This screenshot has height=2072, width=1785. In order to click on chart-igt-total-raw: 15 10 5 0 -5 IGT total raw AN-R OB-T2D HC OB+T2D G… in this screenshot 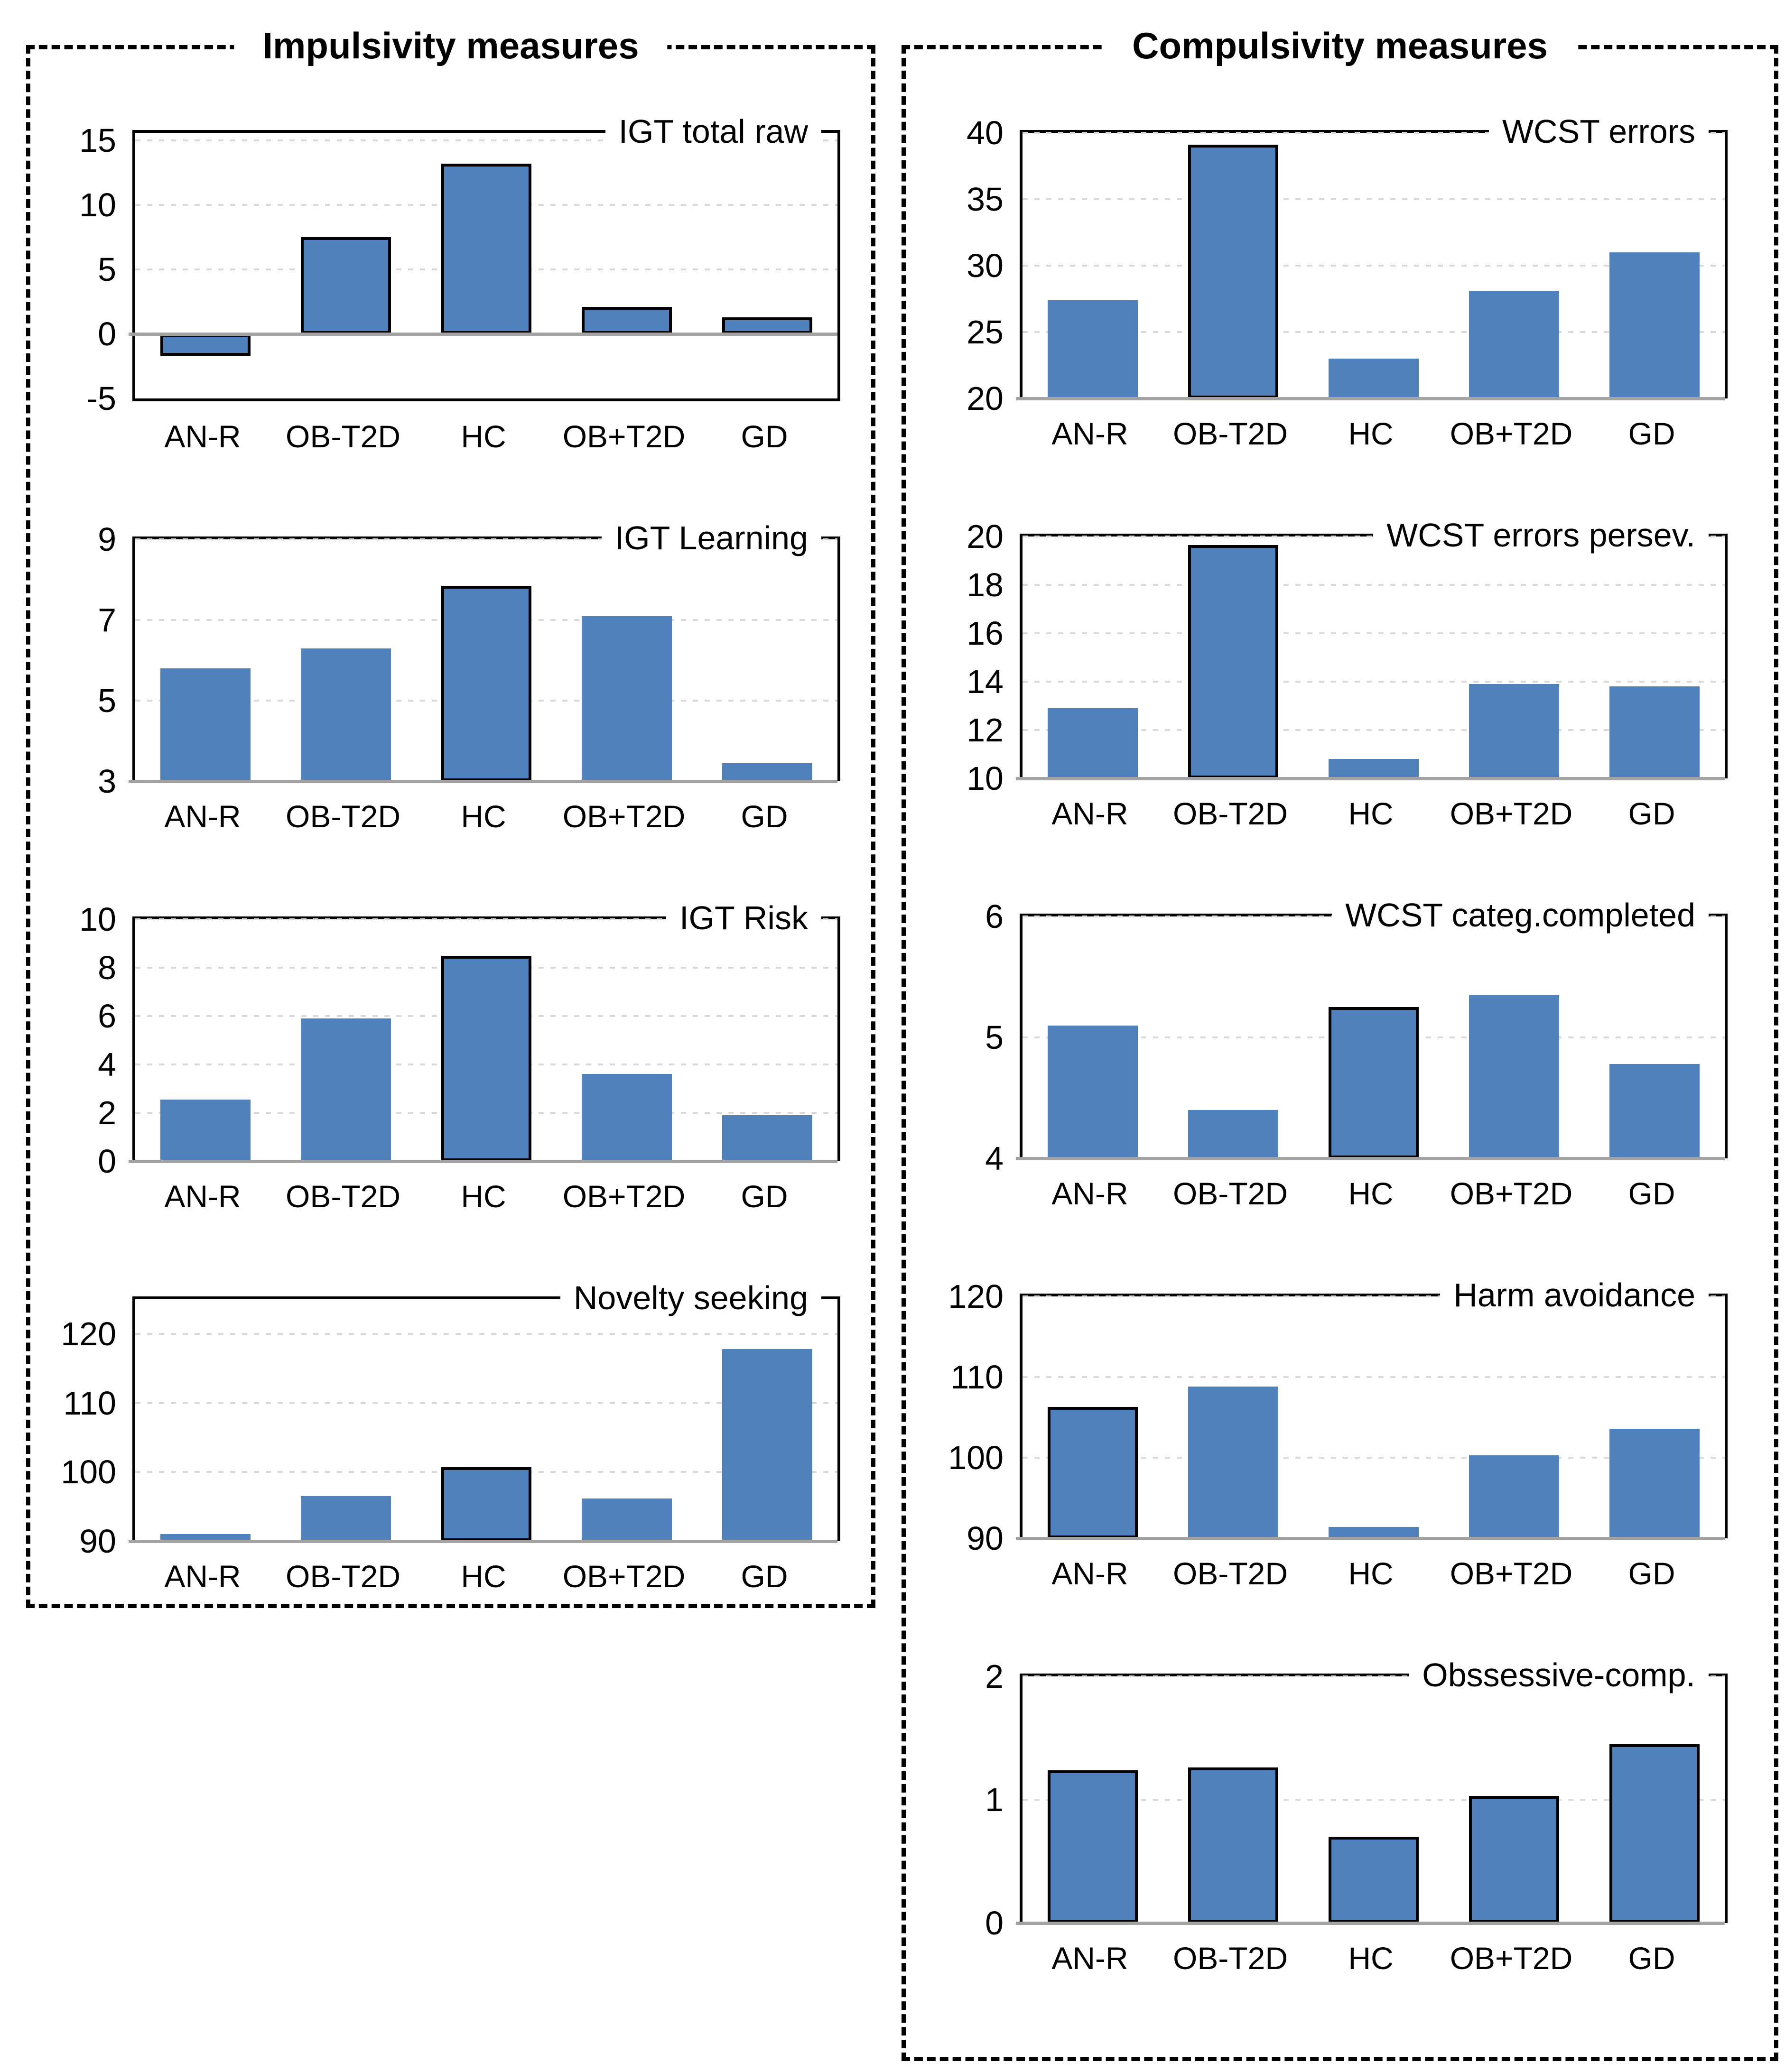, I will do `click(450, 288)`.